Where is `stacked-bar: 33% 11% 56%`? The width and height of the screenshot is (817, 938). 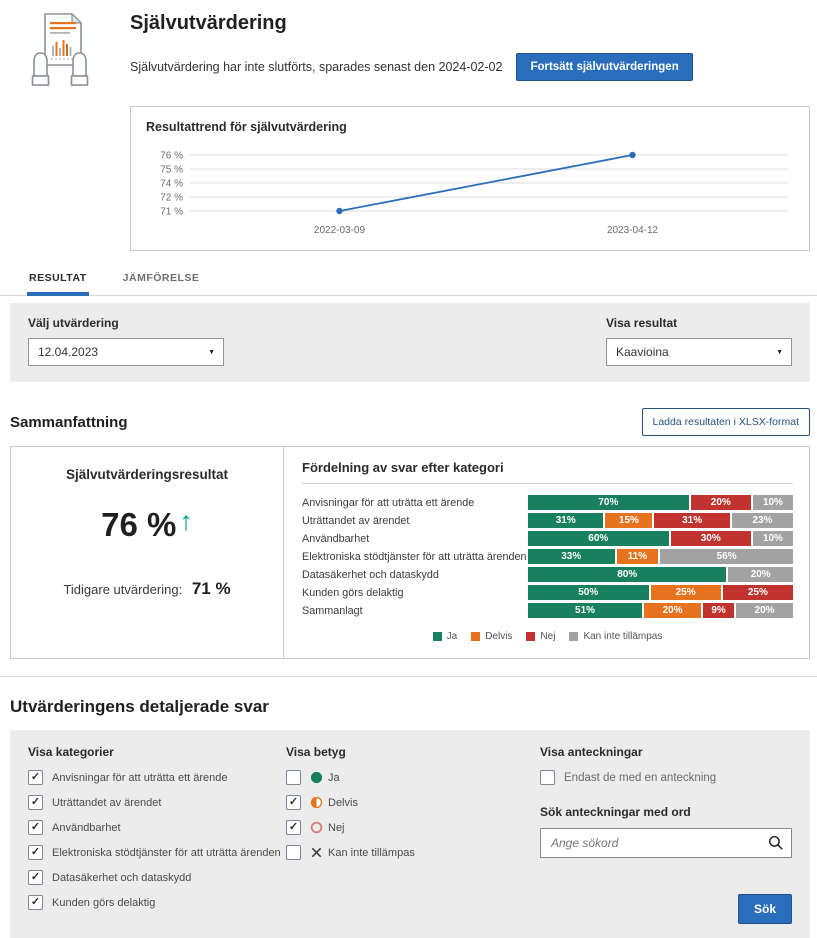 stacked-bar: 33% 11% 56% is located at coordinates (661, 556).